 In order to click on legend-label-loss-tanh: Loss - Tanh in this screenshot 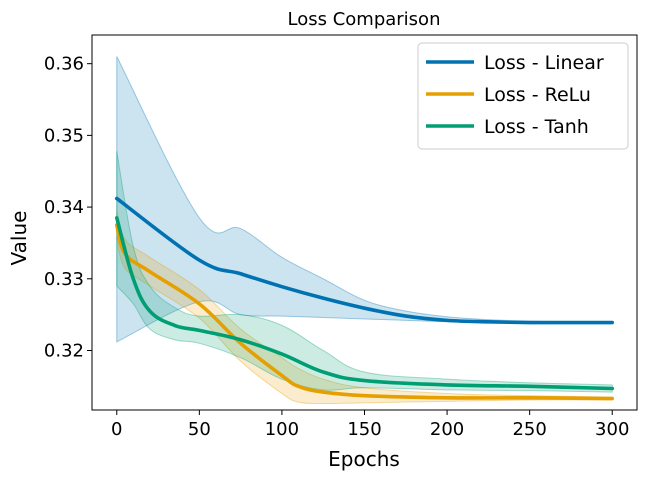, I will do `click(536, 127)`.